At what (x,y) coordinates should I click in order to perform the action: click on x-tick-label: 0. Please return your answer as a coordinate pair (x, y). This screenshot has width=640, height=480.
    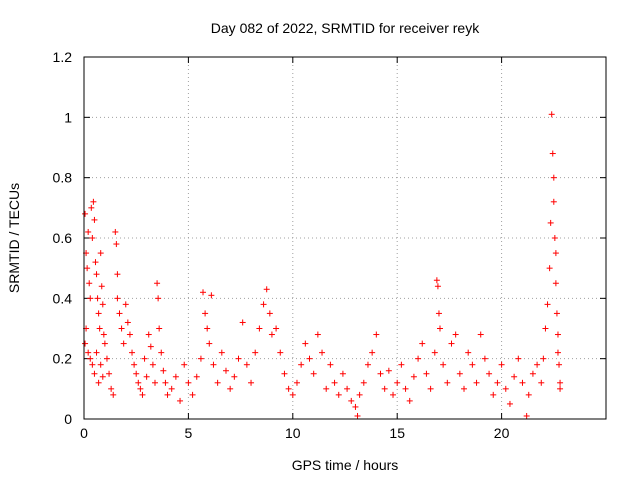
    Looking at the image, I should click on (84, 433).